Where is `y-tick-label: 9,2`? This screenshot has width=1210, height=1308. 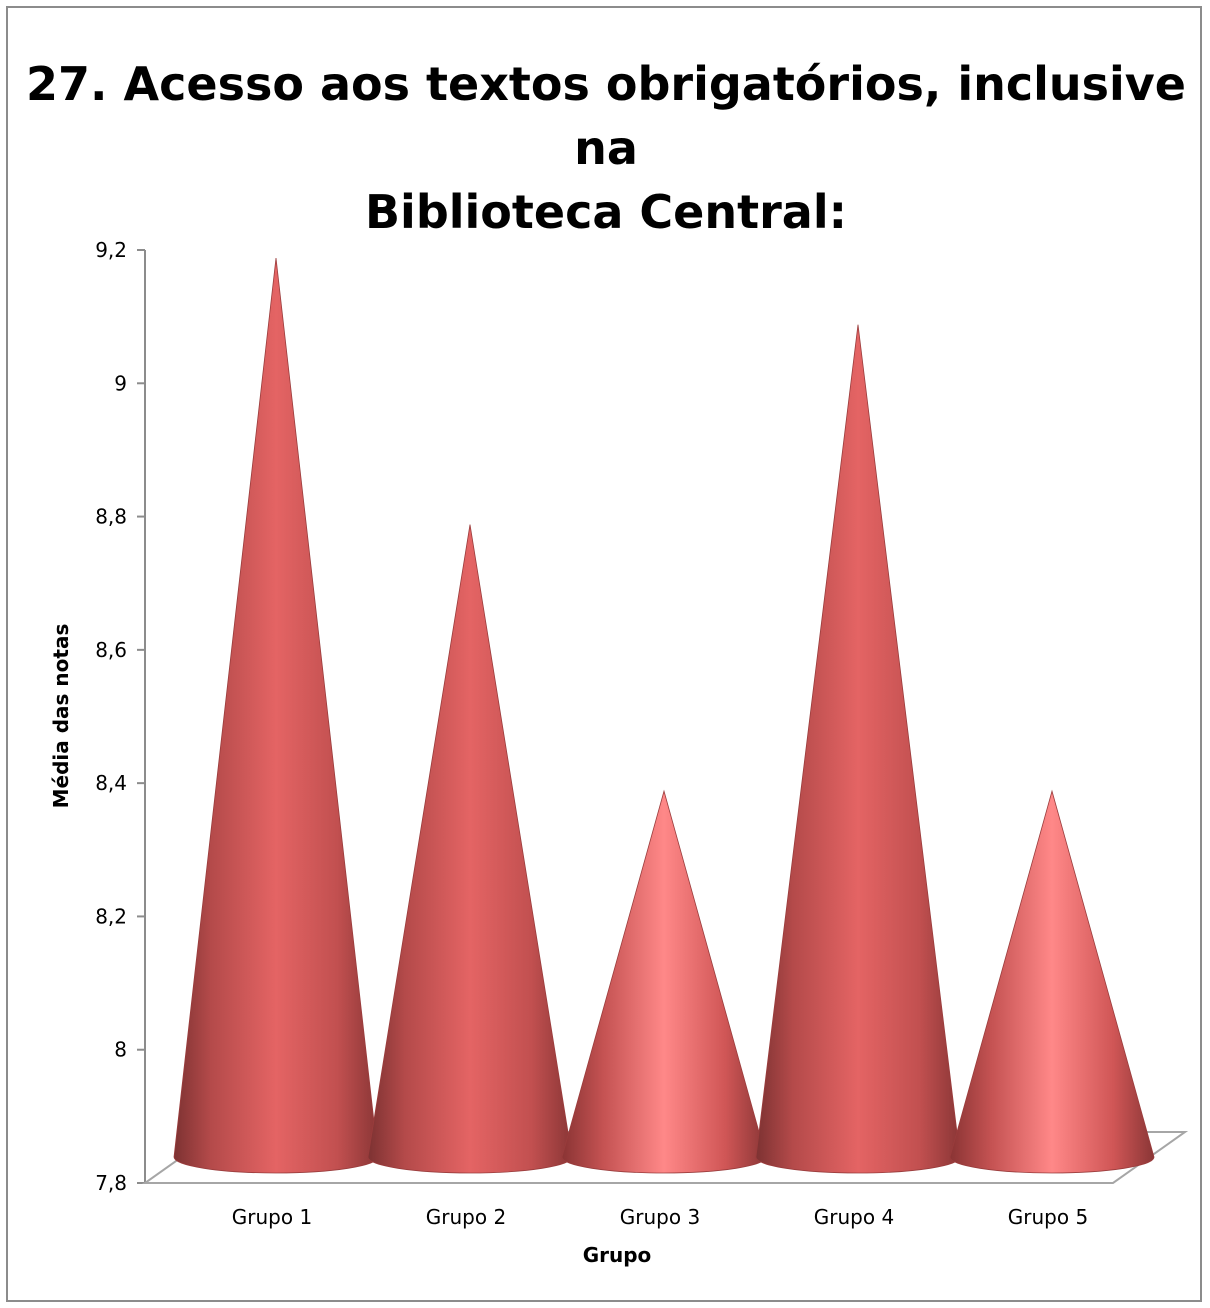
y-tick-label: 9,2 is located at coordinates (111, 250).